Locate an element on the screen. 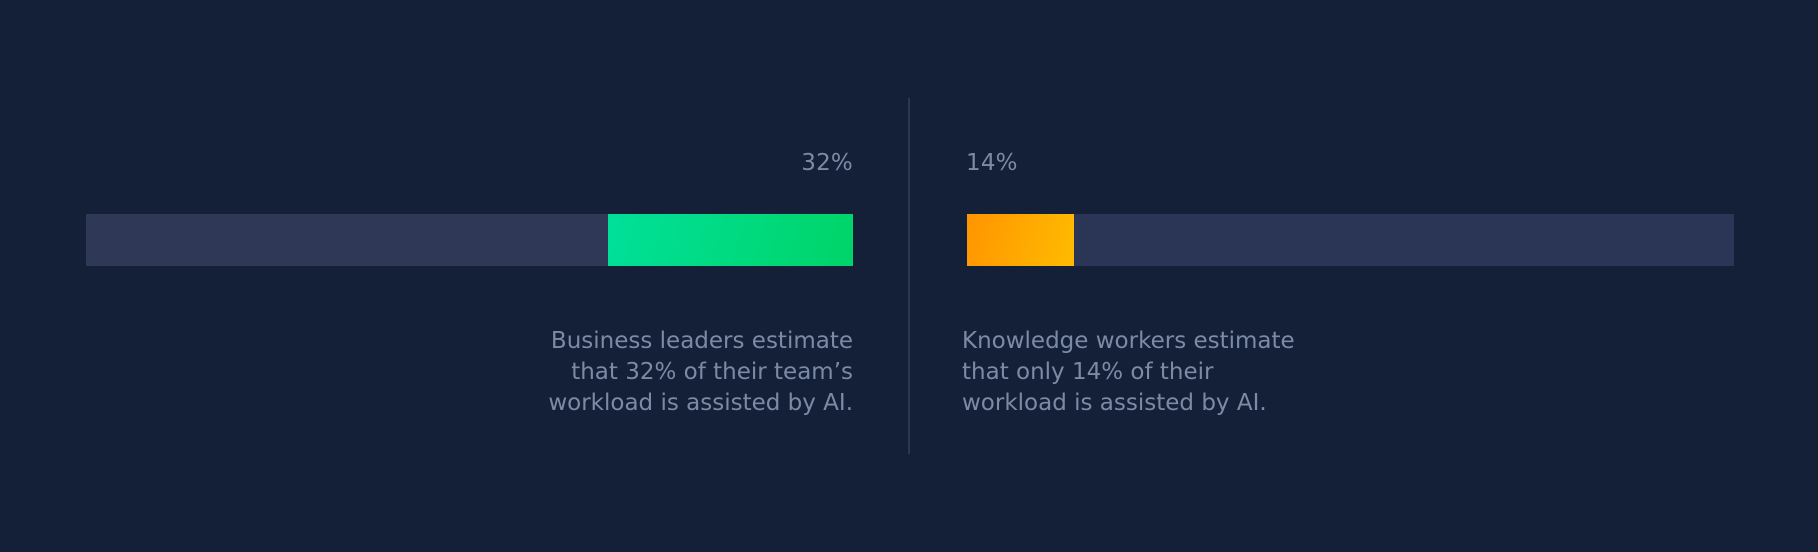 This screenshot has height=552, width=1818. business-leaders-description-line: workload is assisted by AI. is located at coordinates (700, 403).